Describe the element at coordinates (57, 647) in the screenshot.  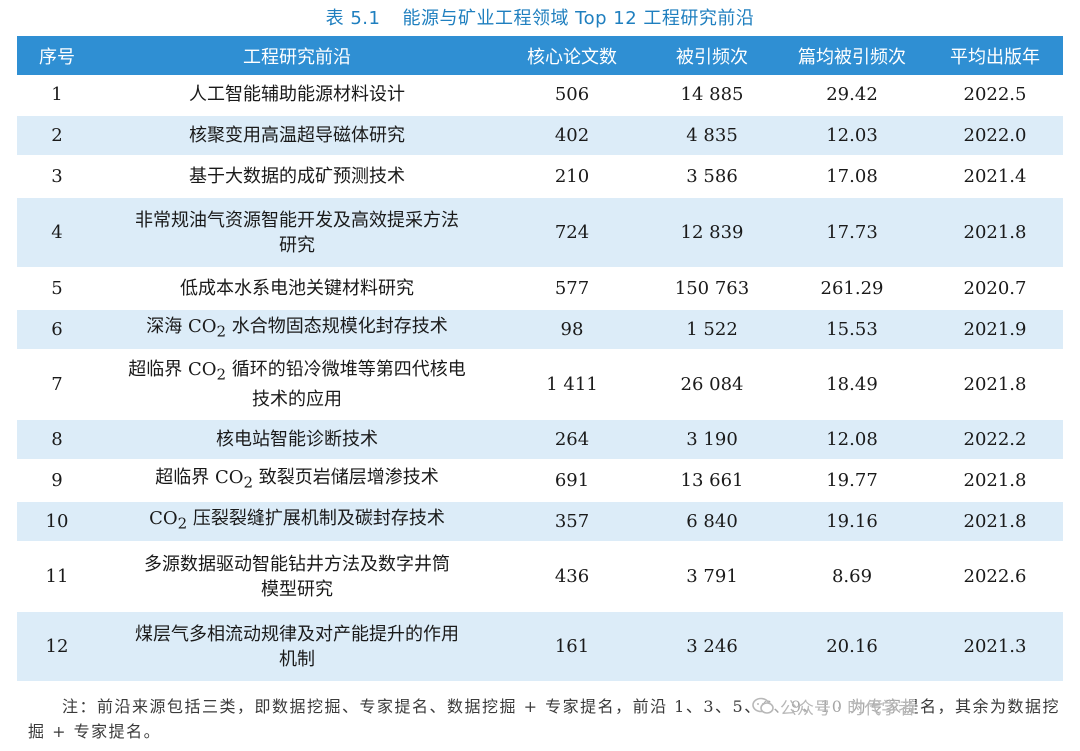
I see `row-number: 12` at that location.